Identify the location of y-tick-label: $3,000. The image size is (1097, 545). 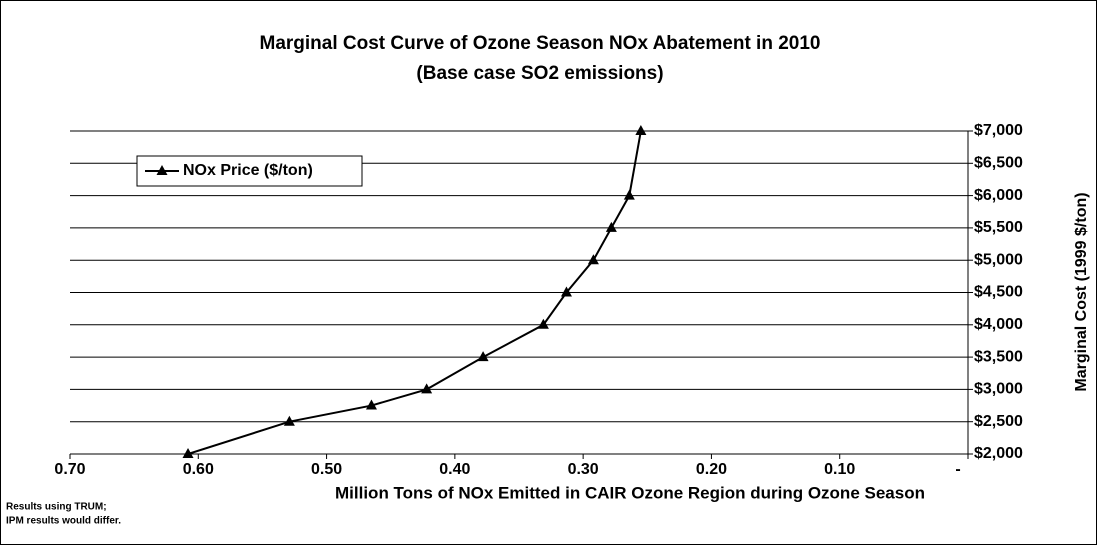
(998, 389).